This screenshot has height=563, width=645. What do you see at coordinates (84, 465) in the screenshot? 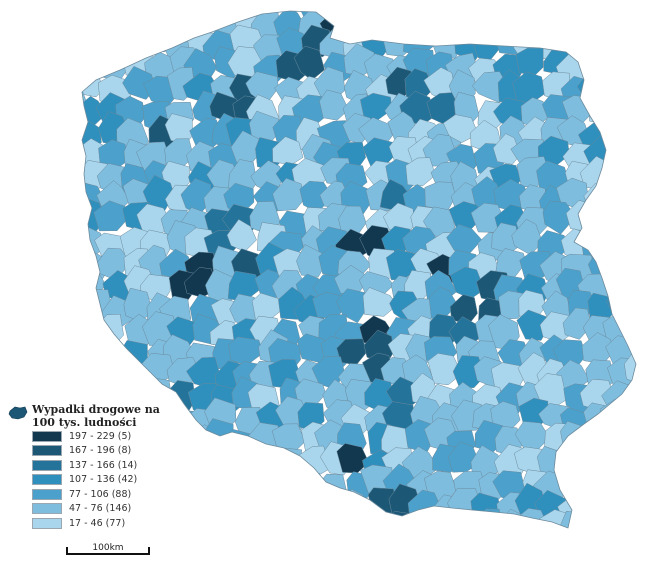
I see `legend-item: 137 - 166 (14)` at bounding box center [84, 465].